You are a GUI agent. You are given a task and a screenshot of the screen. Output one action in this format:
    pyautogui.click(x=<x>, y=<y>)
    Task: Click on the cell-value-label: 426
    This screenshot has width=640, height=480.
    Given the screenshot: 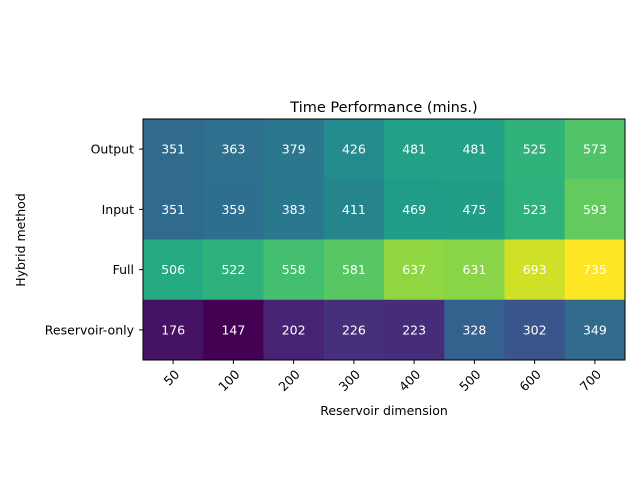 What is the action you would take?
    pyautogui.click(x=354, y=149)
    